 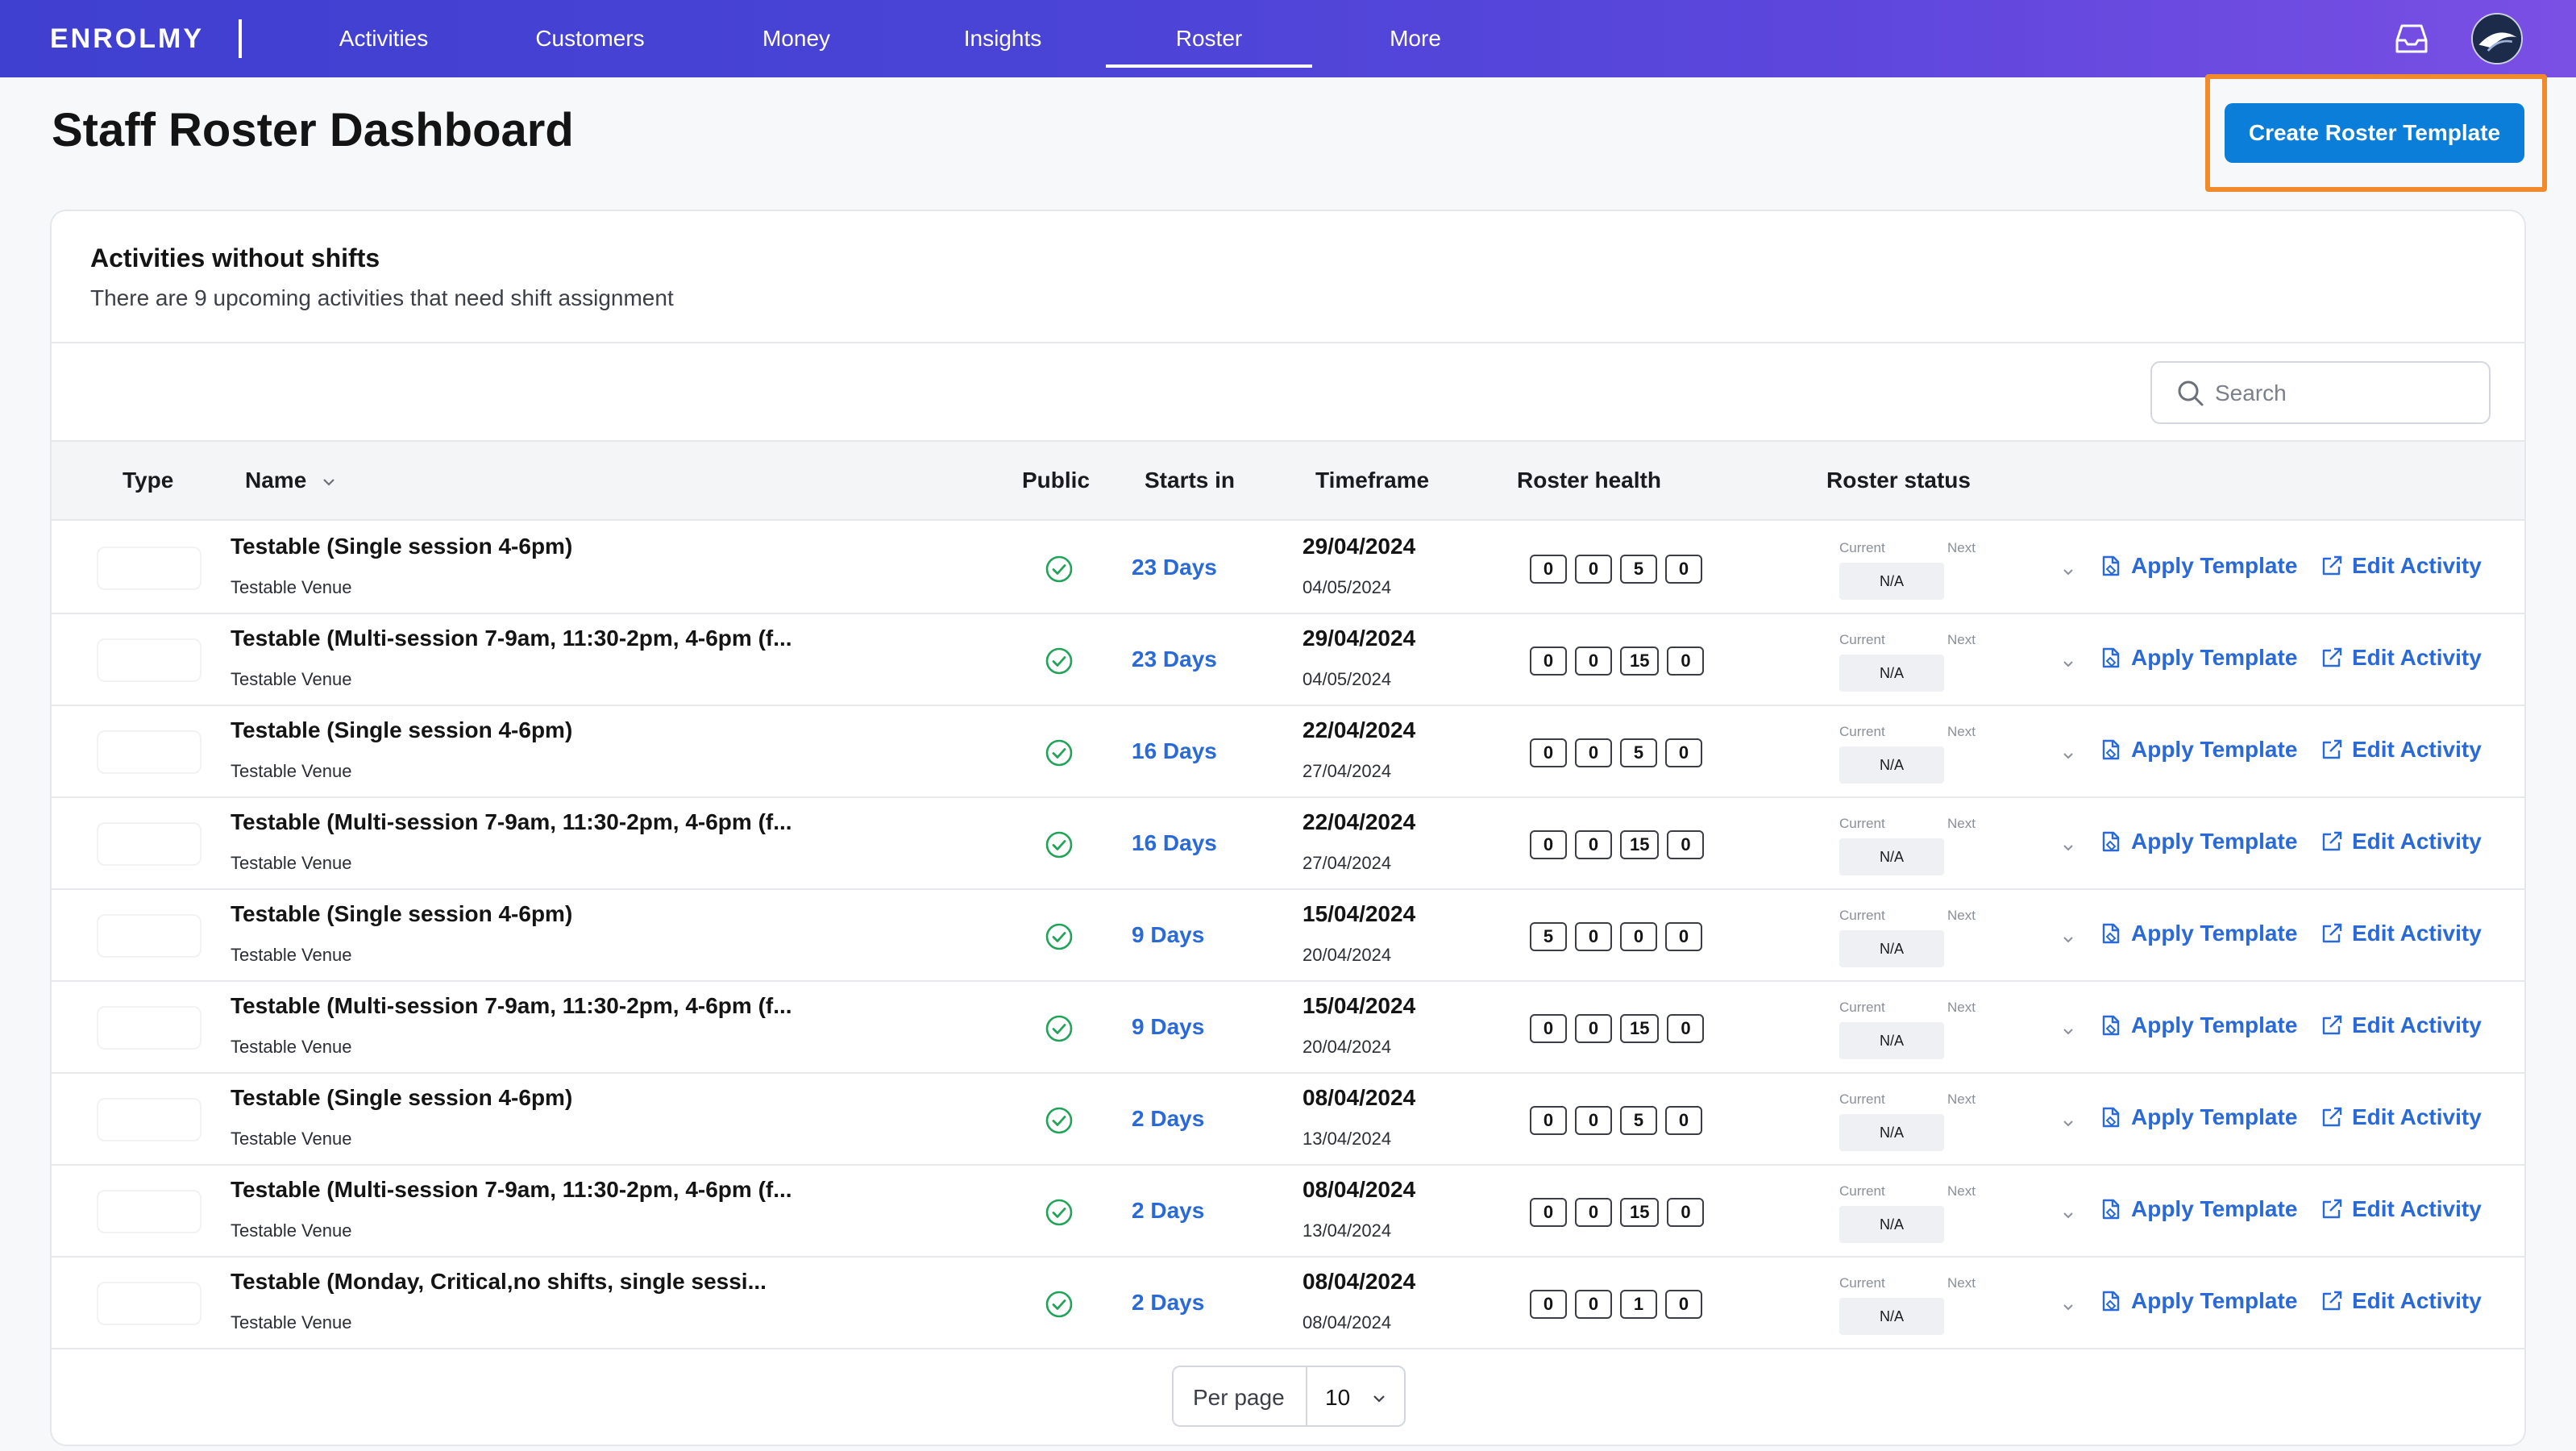 I want to click on nav-item-roster: Roster, so click(x=1209, y=38).